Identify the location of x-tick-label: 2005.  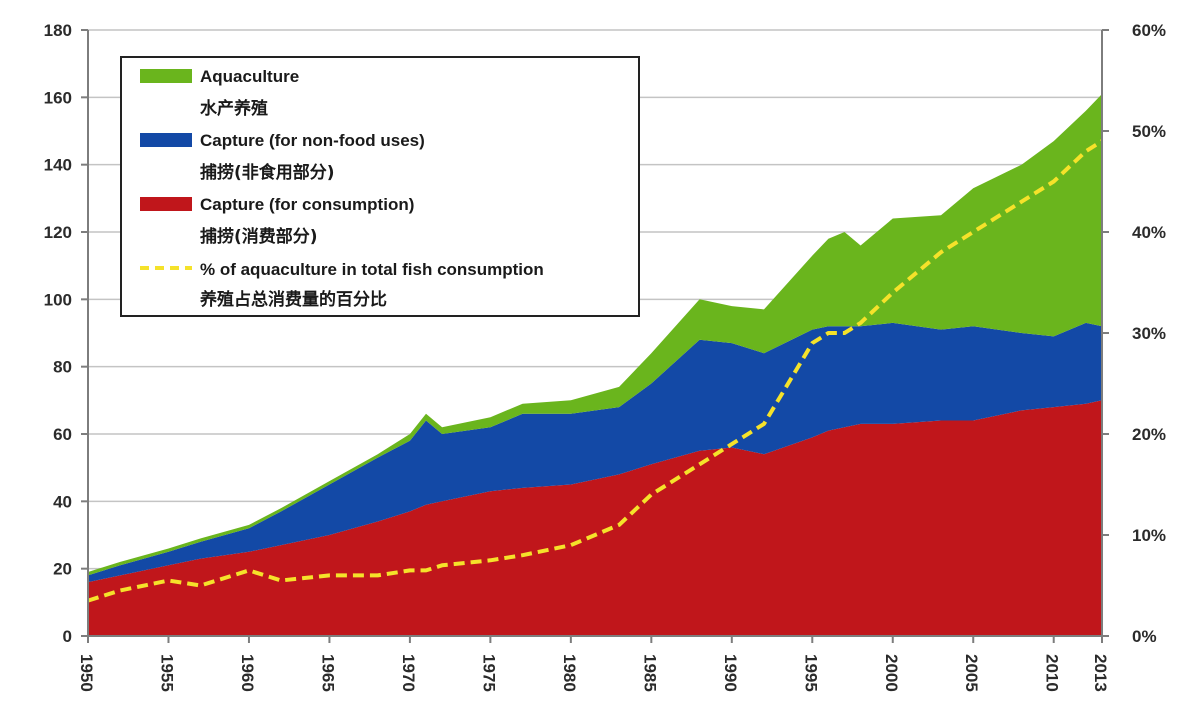
(971, 673).